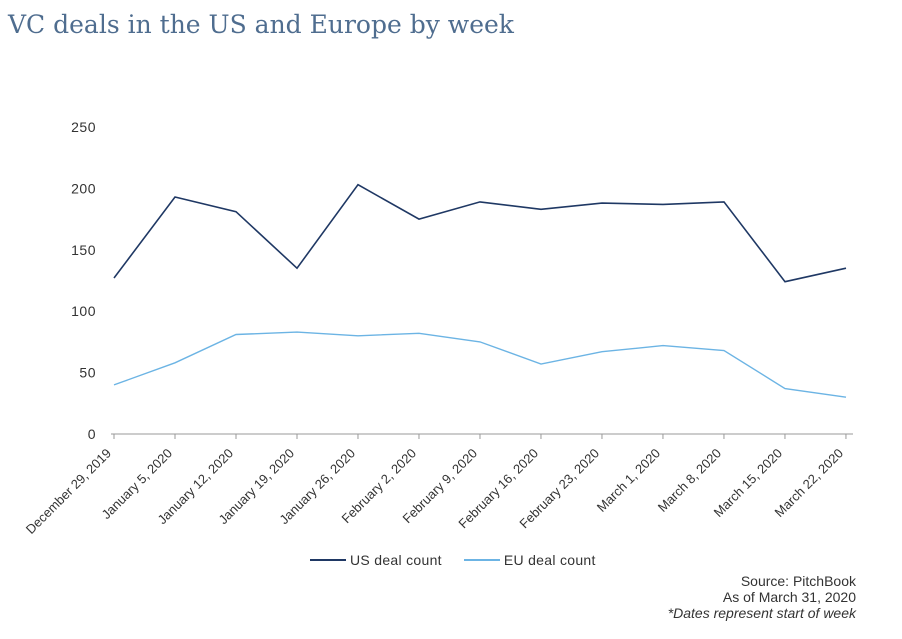 This screenshot has height=639, width=902. I want to click on us-deal-count-line, so click(480, 233).